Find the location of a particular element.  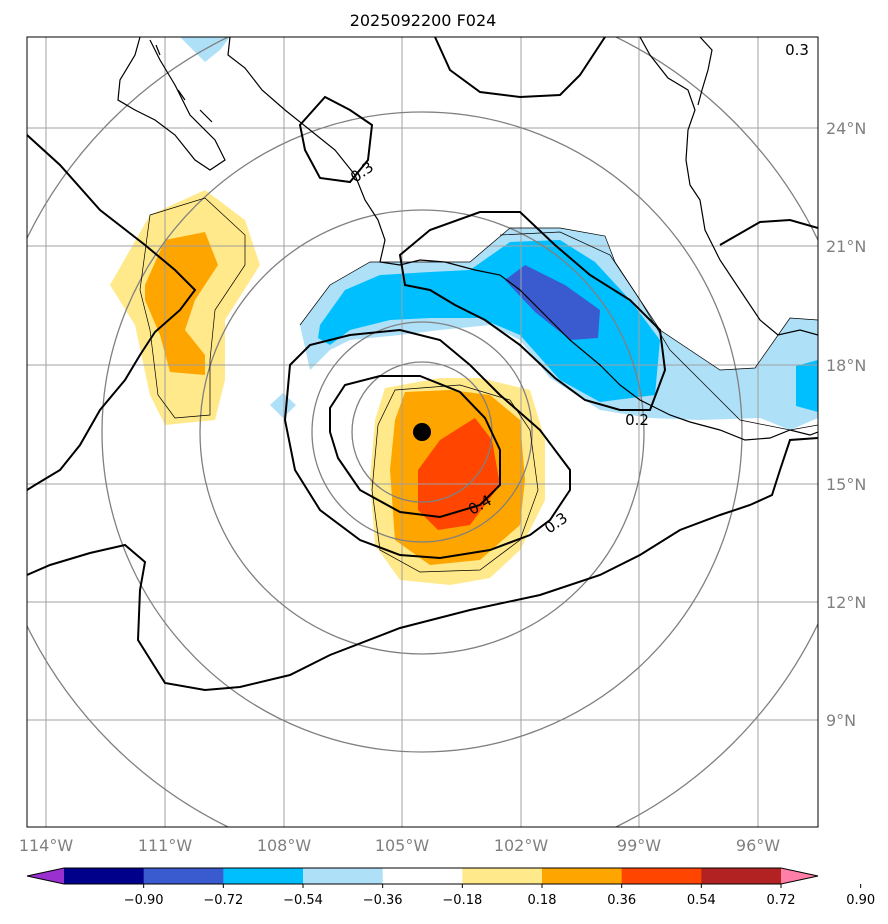

contour-label: 0.3 is located at coordinates (797, 50).